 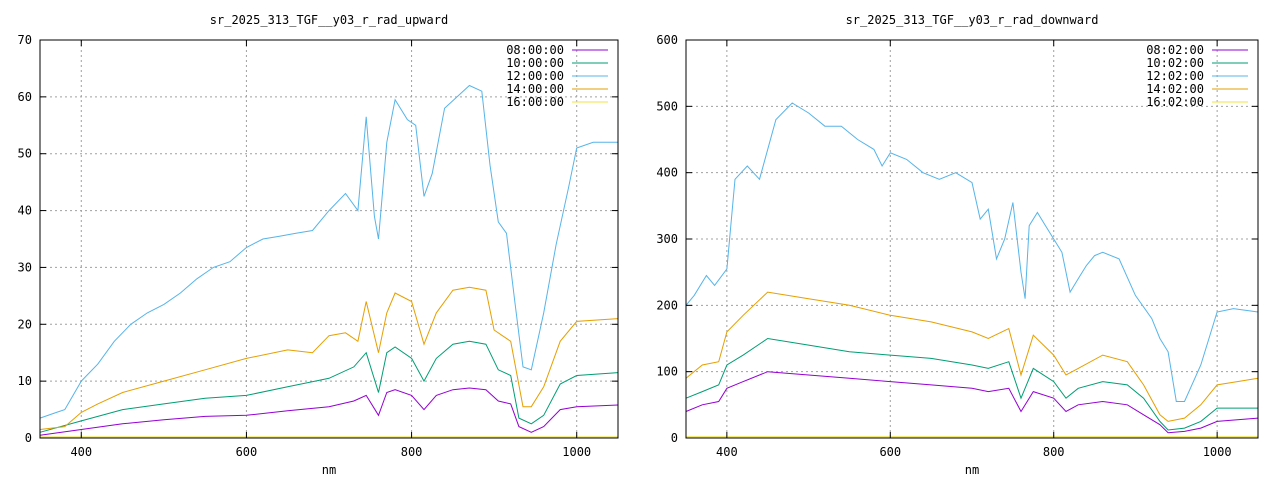 What do you see at coordinates (535, 76) in the screenshot?
I see `legend-label: 12:00:00` at bounding box center [535, 76].